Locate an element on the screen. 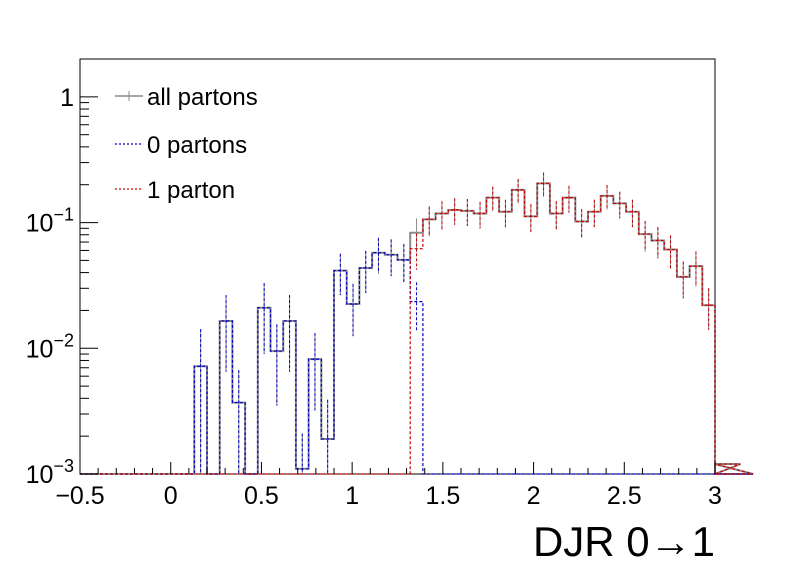  x-axis-label: DJR 0→1 is located at coordinates (624, 541).